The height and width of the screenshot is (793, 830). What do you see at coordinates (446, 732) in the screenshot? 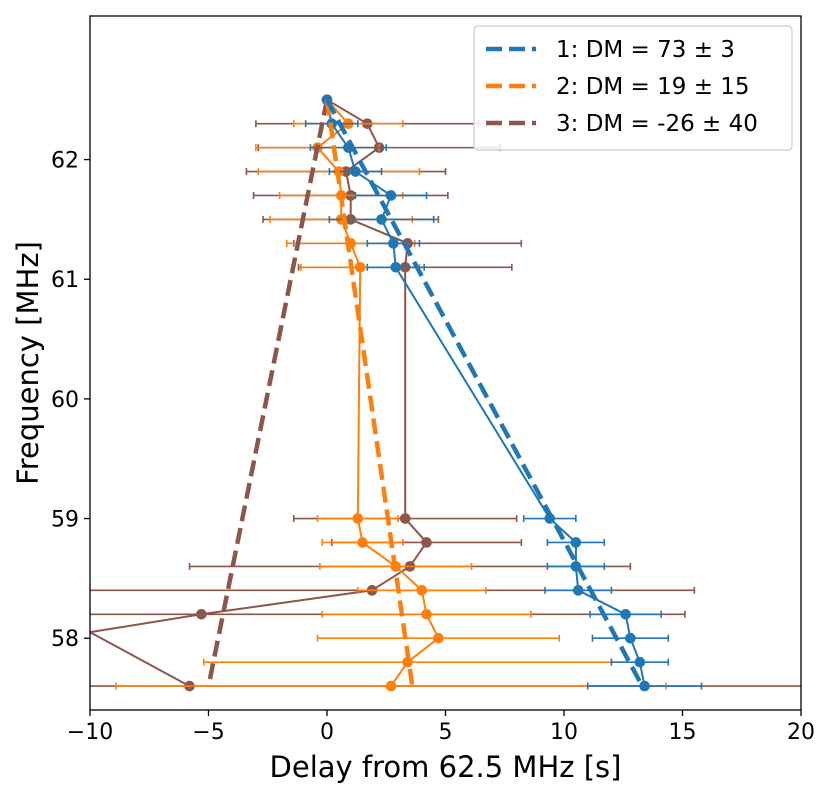
I see `x-tick-label: 5` at bounding box center [446, 732].